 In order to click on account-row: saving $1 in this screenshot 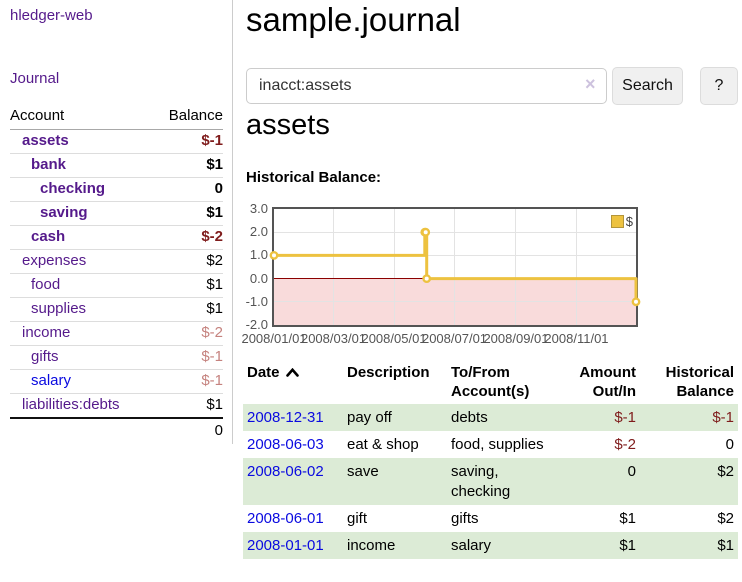, I will do `click(116, 213)`.